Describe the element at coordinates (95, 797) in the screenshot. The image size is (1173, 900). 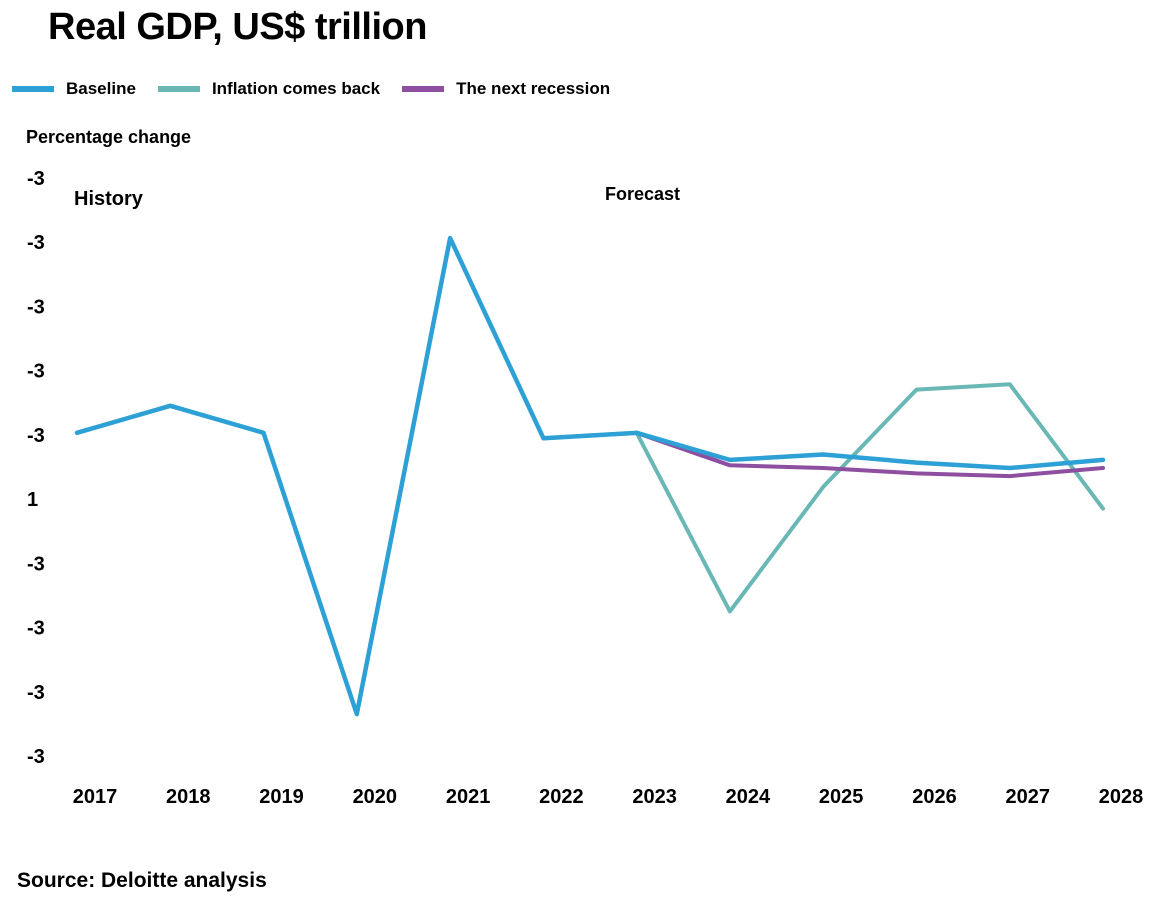
I see `x-tick-label: 2017` at that location.